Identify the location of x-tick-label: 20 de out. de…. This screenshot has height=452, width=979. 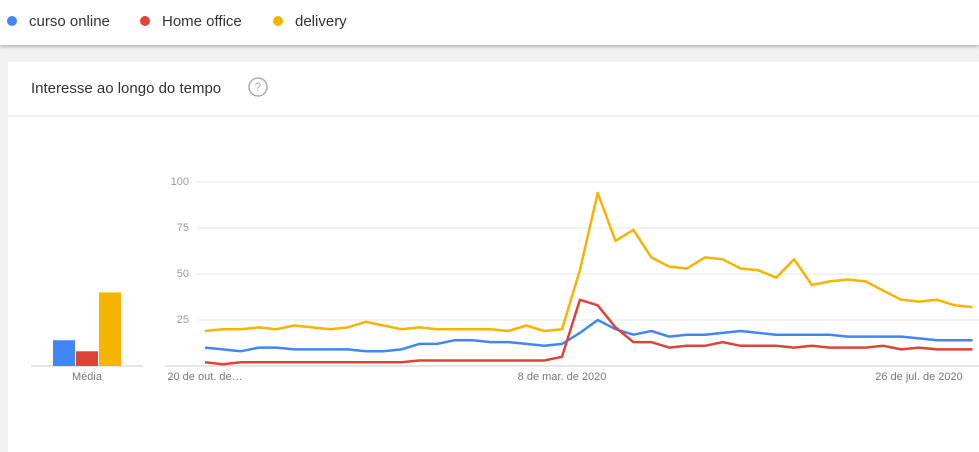
(204, 377).